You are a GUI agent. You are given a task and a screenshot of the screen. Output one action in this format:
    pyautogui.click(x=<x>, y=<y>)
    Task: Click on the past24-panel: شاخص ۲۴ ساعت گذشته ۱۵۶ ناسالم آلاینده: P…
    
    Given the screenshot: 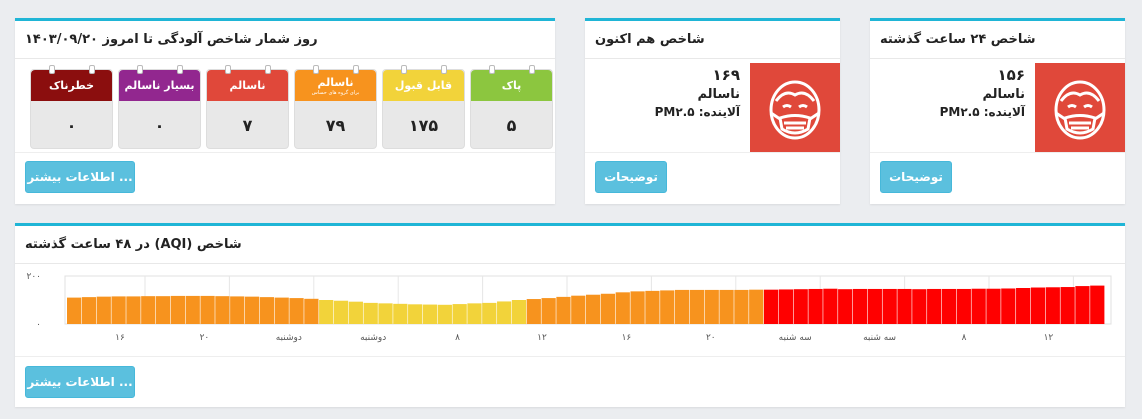 What is the action you would take?
    pyautogui.click(x=997, y=111)
    